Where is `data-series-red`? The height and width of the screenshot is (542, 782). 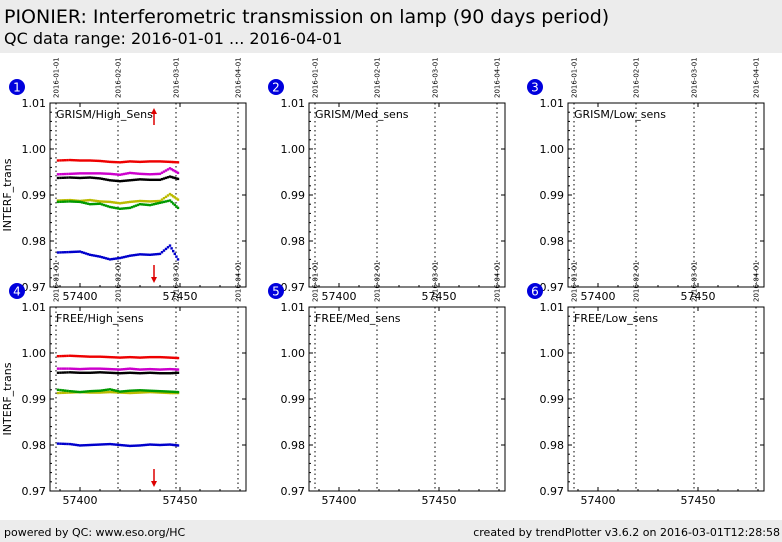
data-series-red is located at coordinates (118, 161).